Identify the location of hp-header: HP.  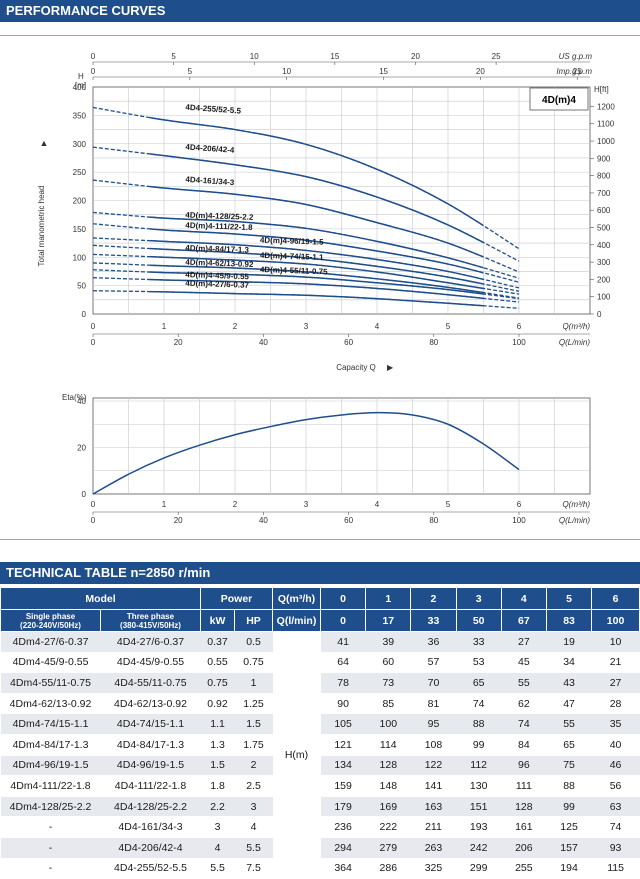
(253, 620).